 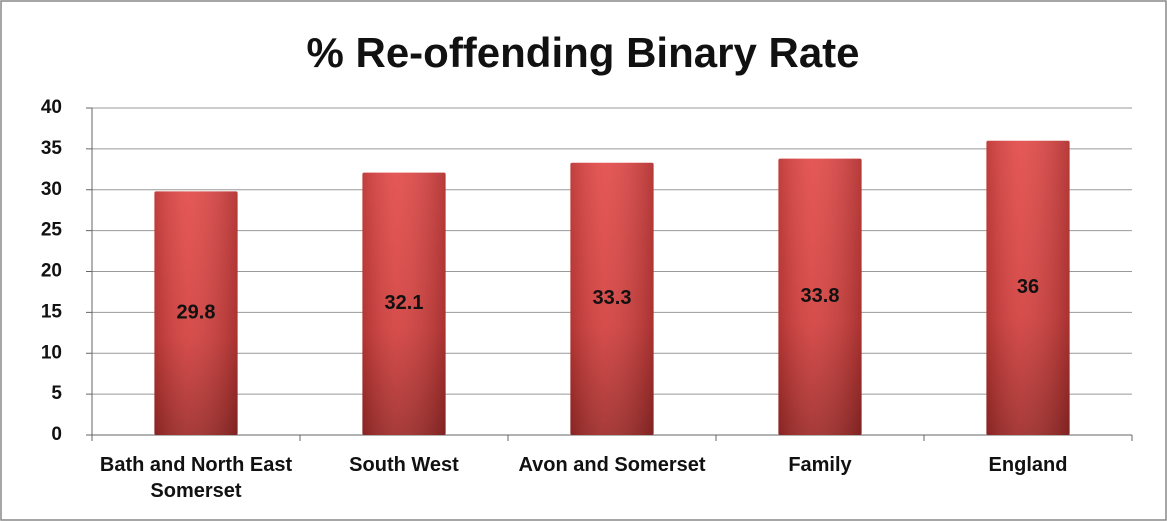 What do you see at coordinates (1028, 287) in the screenshot?
I see `data-label: 36` at bounding box center [1028, 287].